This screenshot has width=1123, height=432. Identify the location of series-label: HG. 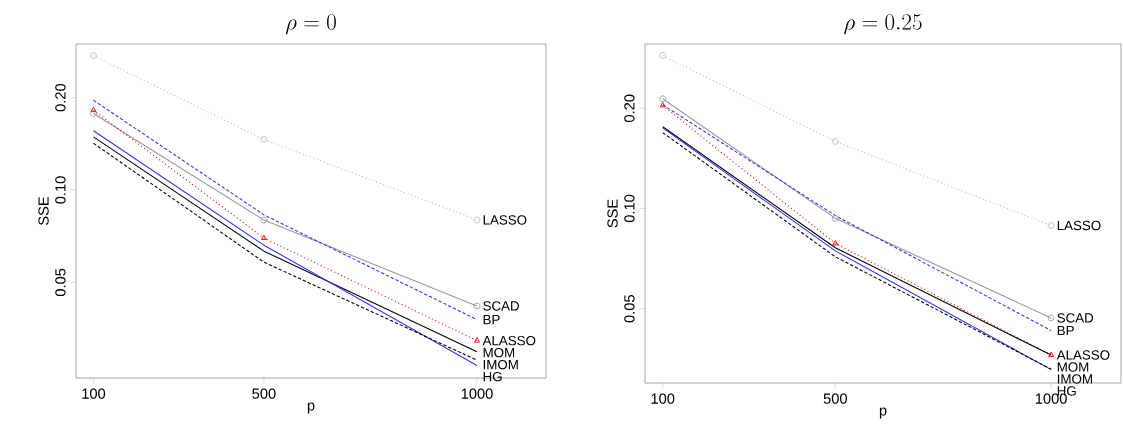
(492, 376).